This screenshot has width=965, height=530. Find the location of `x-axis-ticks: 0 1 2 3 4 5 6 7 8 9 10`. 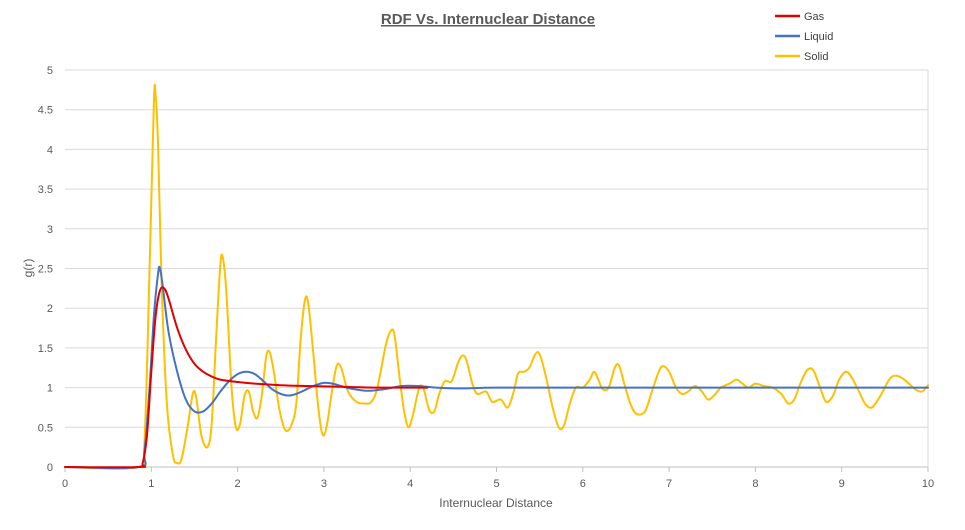

x-axis-ticks: 0 1 2 3 4 5 6 7 8 9 10 is located at coordinates (498, 478).